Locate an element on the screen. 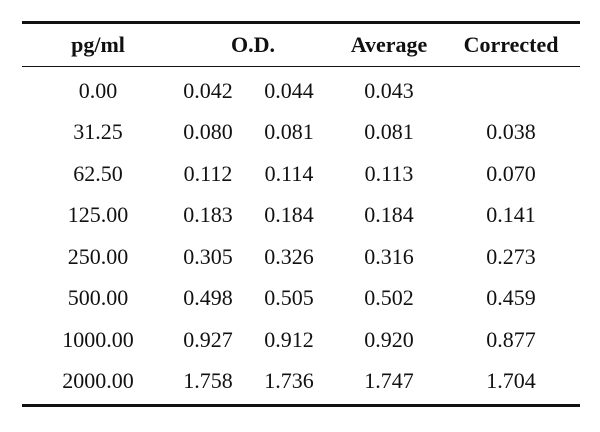 This screenshot has height=432, width=600. cell-od-2: 0.184 is located at coordinates (289, 215).